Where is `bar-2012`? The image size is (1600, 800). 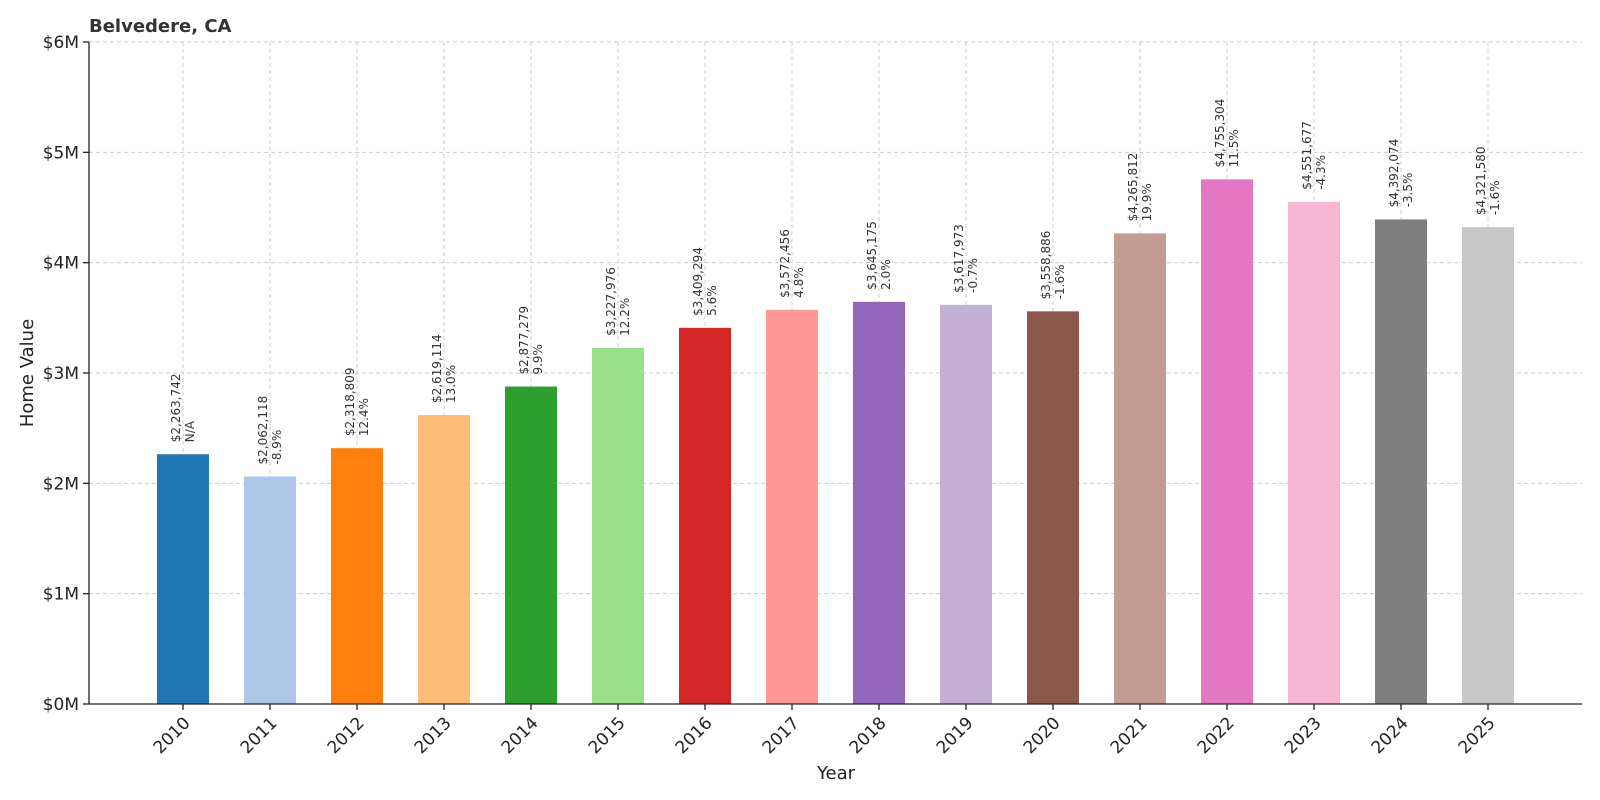 bar-2012 is located at coordinates (357, 576).